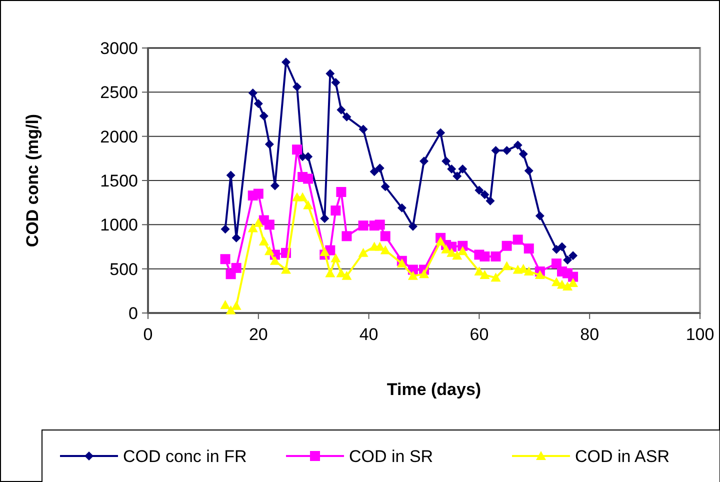 This screenshot has height=482, width=720. I want to click on y-tick-label: 0, so click(133, 313).